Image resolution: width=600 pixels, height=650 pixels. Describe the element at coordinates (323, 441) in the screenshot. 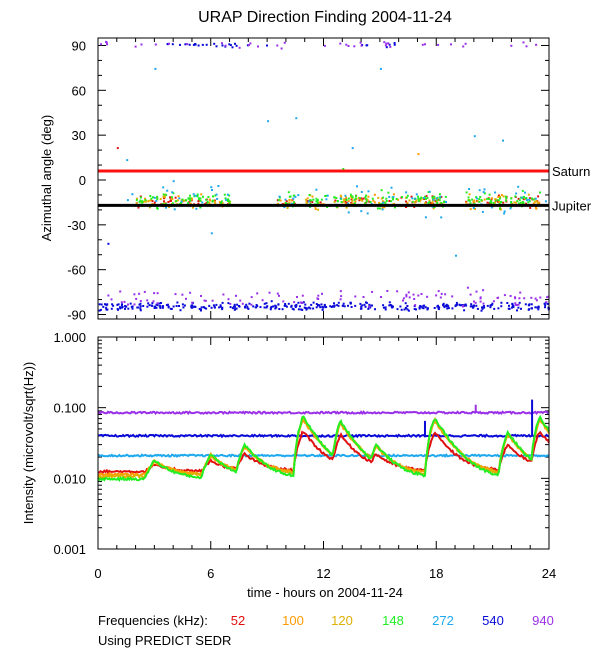

I see `intensity-time-series` at that location.